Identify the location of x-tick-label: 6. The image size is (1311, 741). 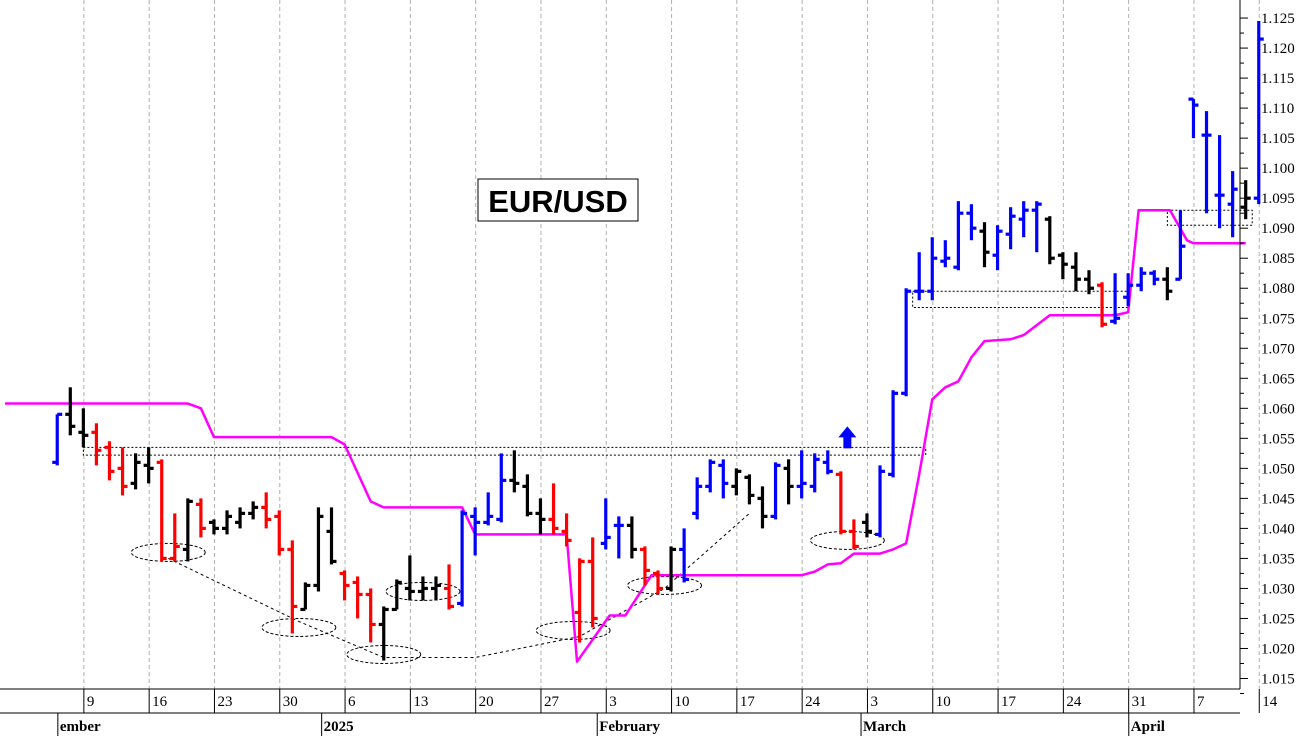
(352, 702).